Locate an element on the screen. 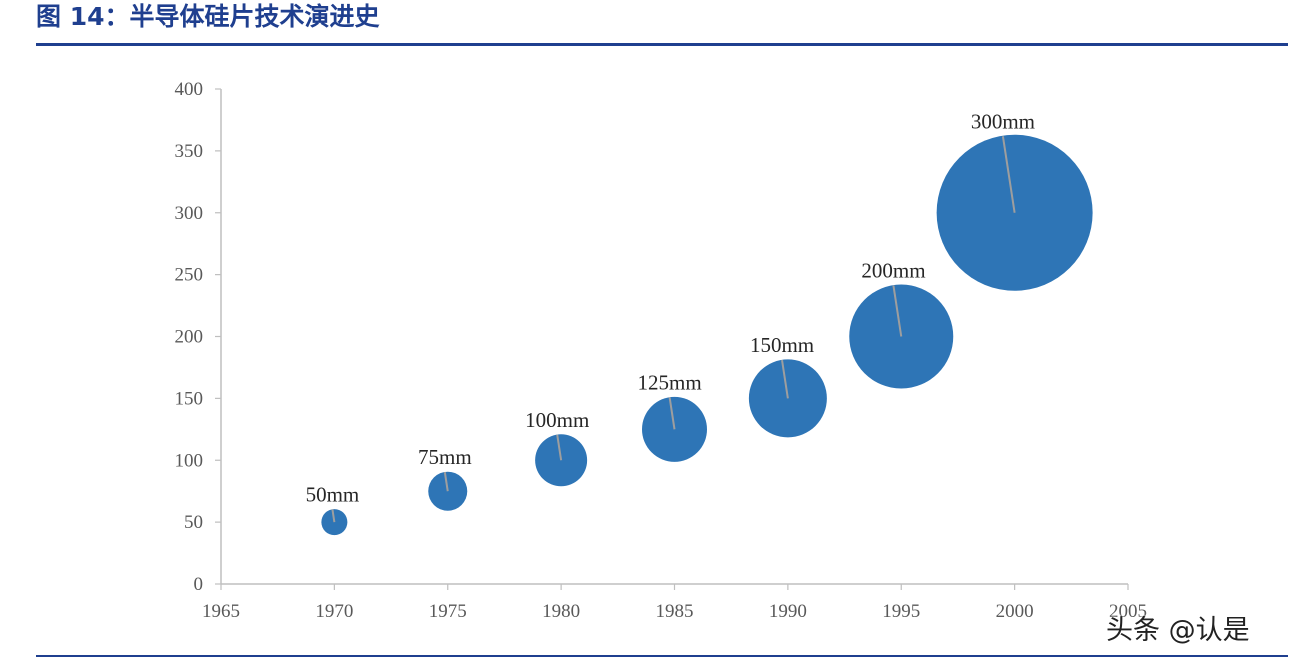 The image size is (1302, 662). x-axis-ticks: 1965 1970 1975 1980 1985 1990 1995 2000 2005 is located at coordinates (674, 603).